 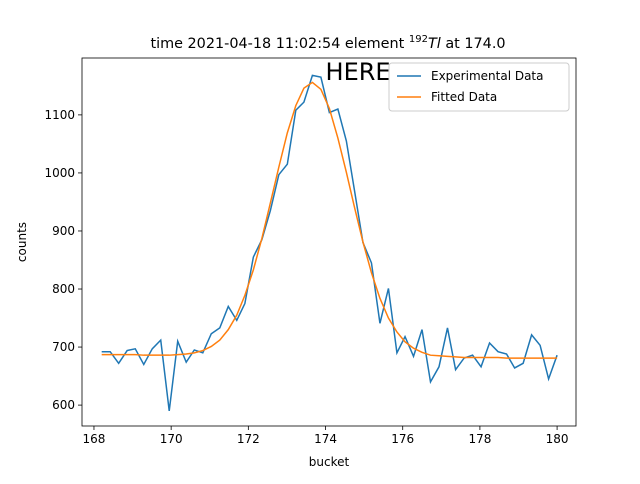 I want to click on x-tick-label: 170, so click(x=171, y=439).